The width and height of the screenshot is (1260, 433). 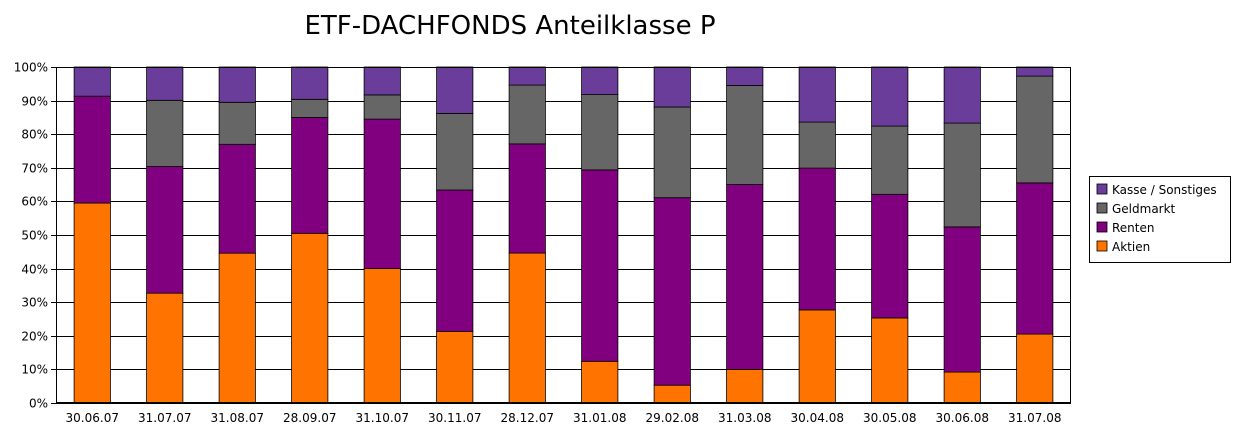 I want to click on x-tick-label: 28.09.07, so click(x=309, y=418).